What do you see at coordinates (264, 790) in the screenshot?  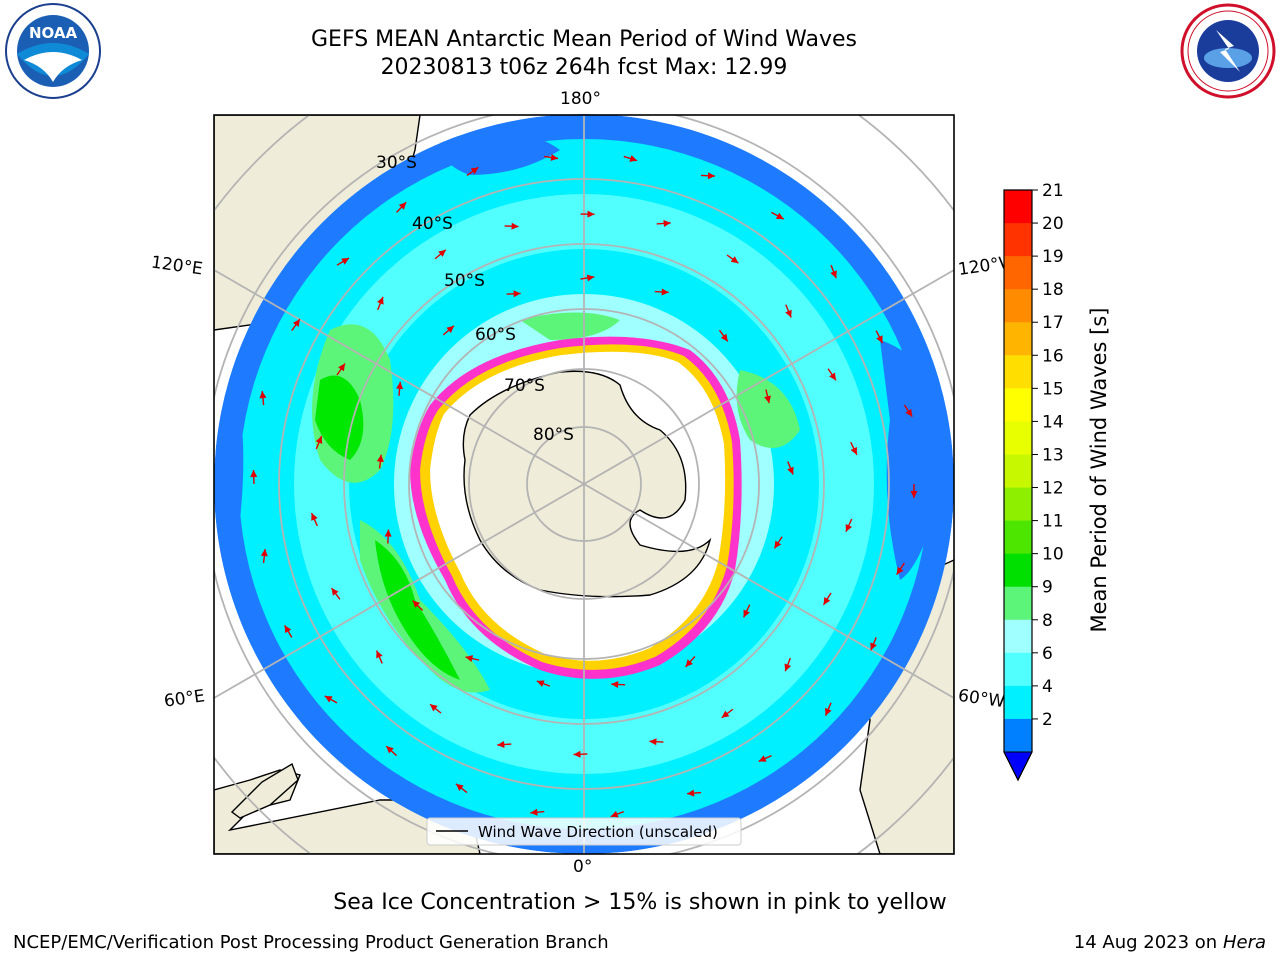 I see `madagascar-land` at bounding box center [264, 790].